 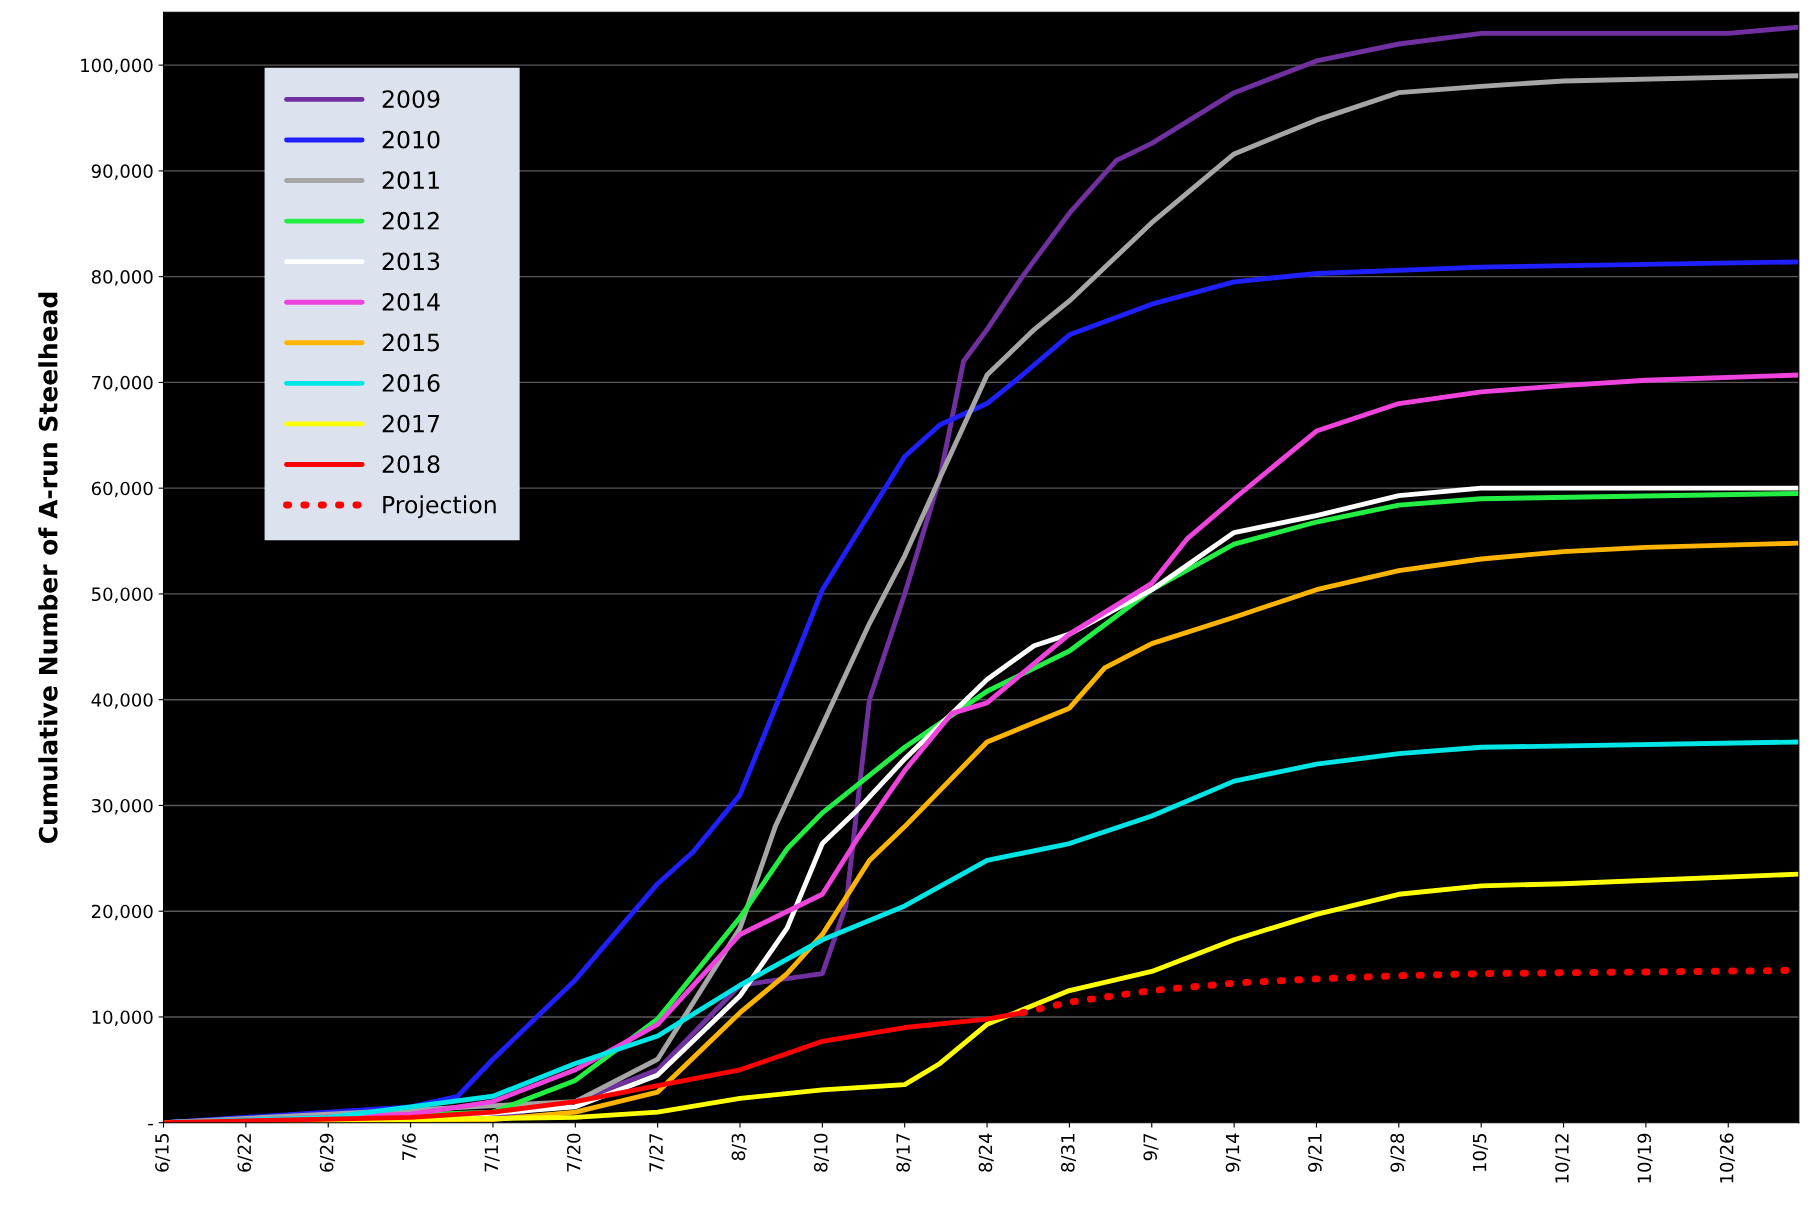 I want to click on x-tick-label: 9/28, so click(x=1398, y=1152).